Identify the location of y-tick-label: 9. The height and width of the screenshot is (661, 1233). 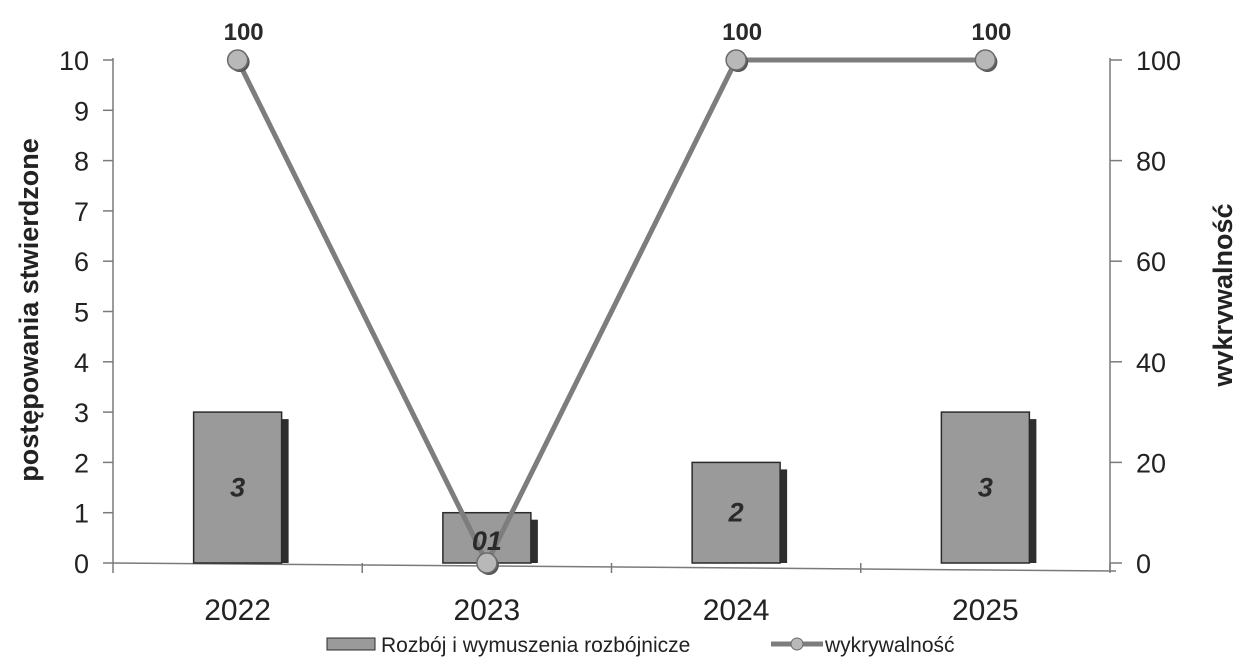
(81, 111).